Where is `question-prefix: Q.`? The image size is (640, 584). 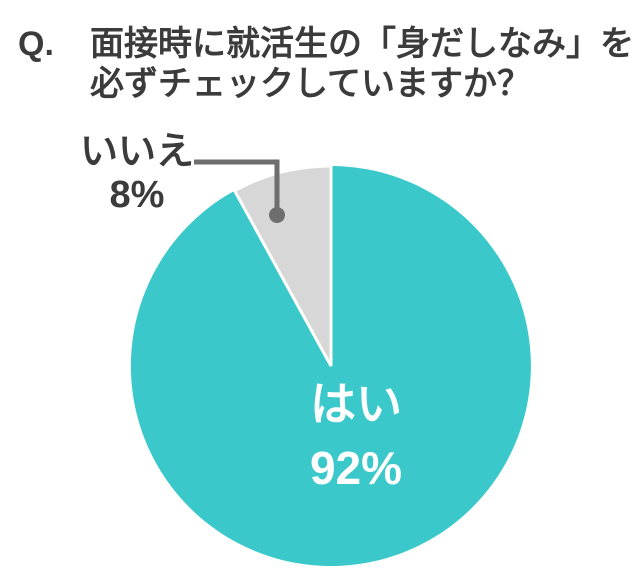
question-prefix: Q. is located at coordinates (36, 44).